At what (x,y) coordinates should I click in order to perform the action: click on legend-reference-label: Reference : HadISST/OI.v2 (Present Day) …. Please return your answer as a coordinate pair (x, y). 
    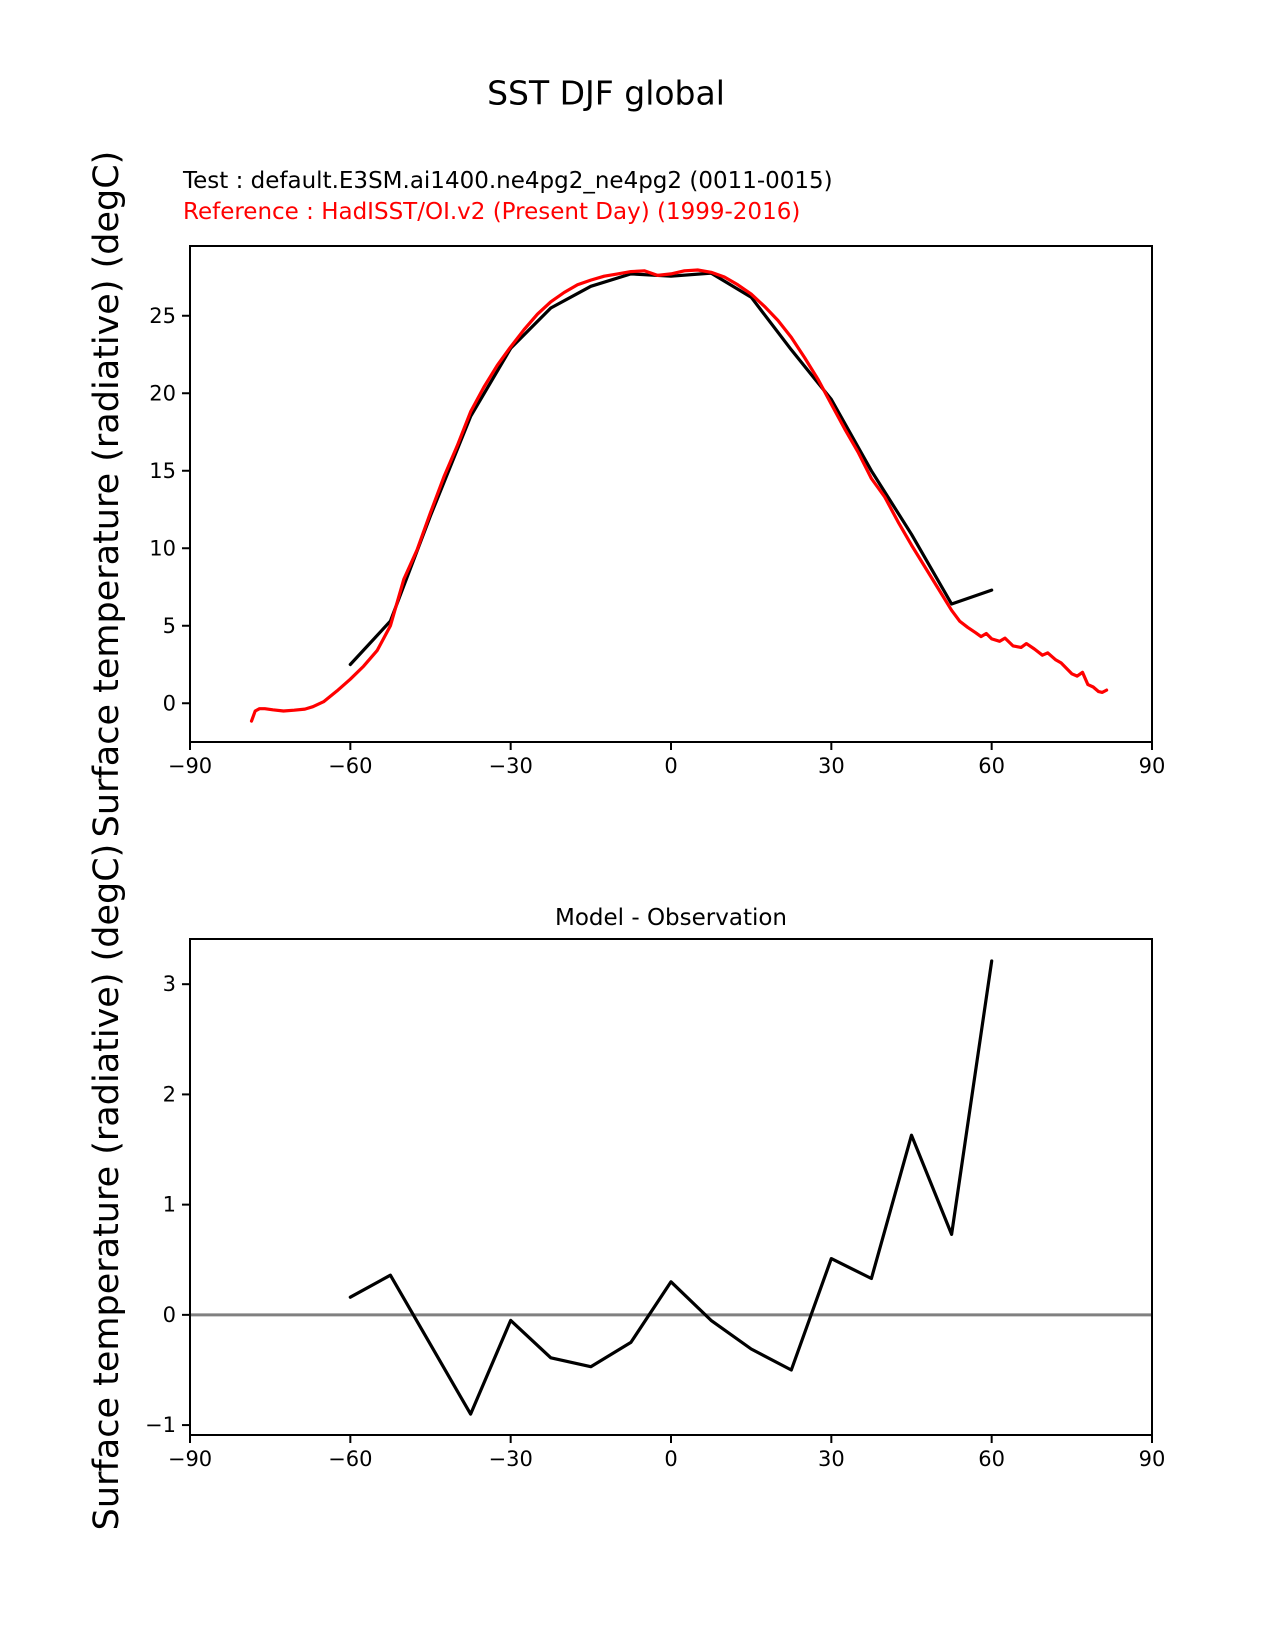
    Looking at the image, I should click on (492, 212).